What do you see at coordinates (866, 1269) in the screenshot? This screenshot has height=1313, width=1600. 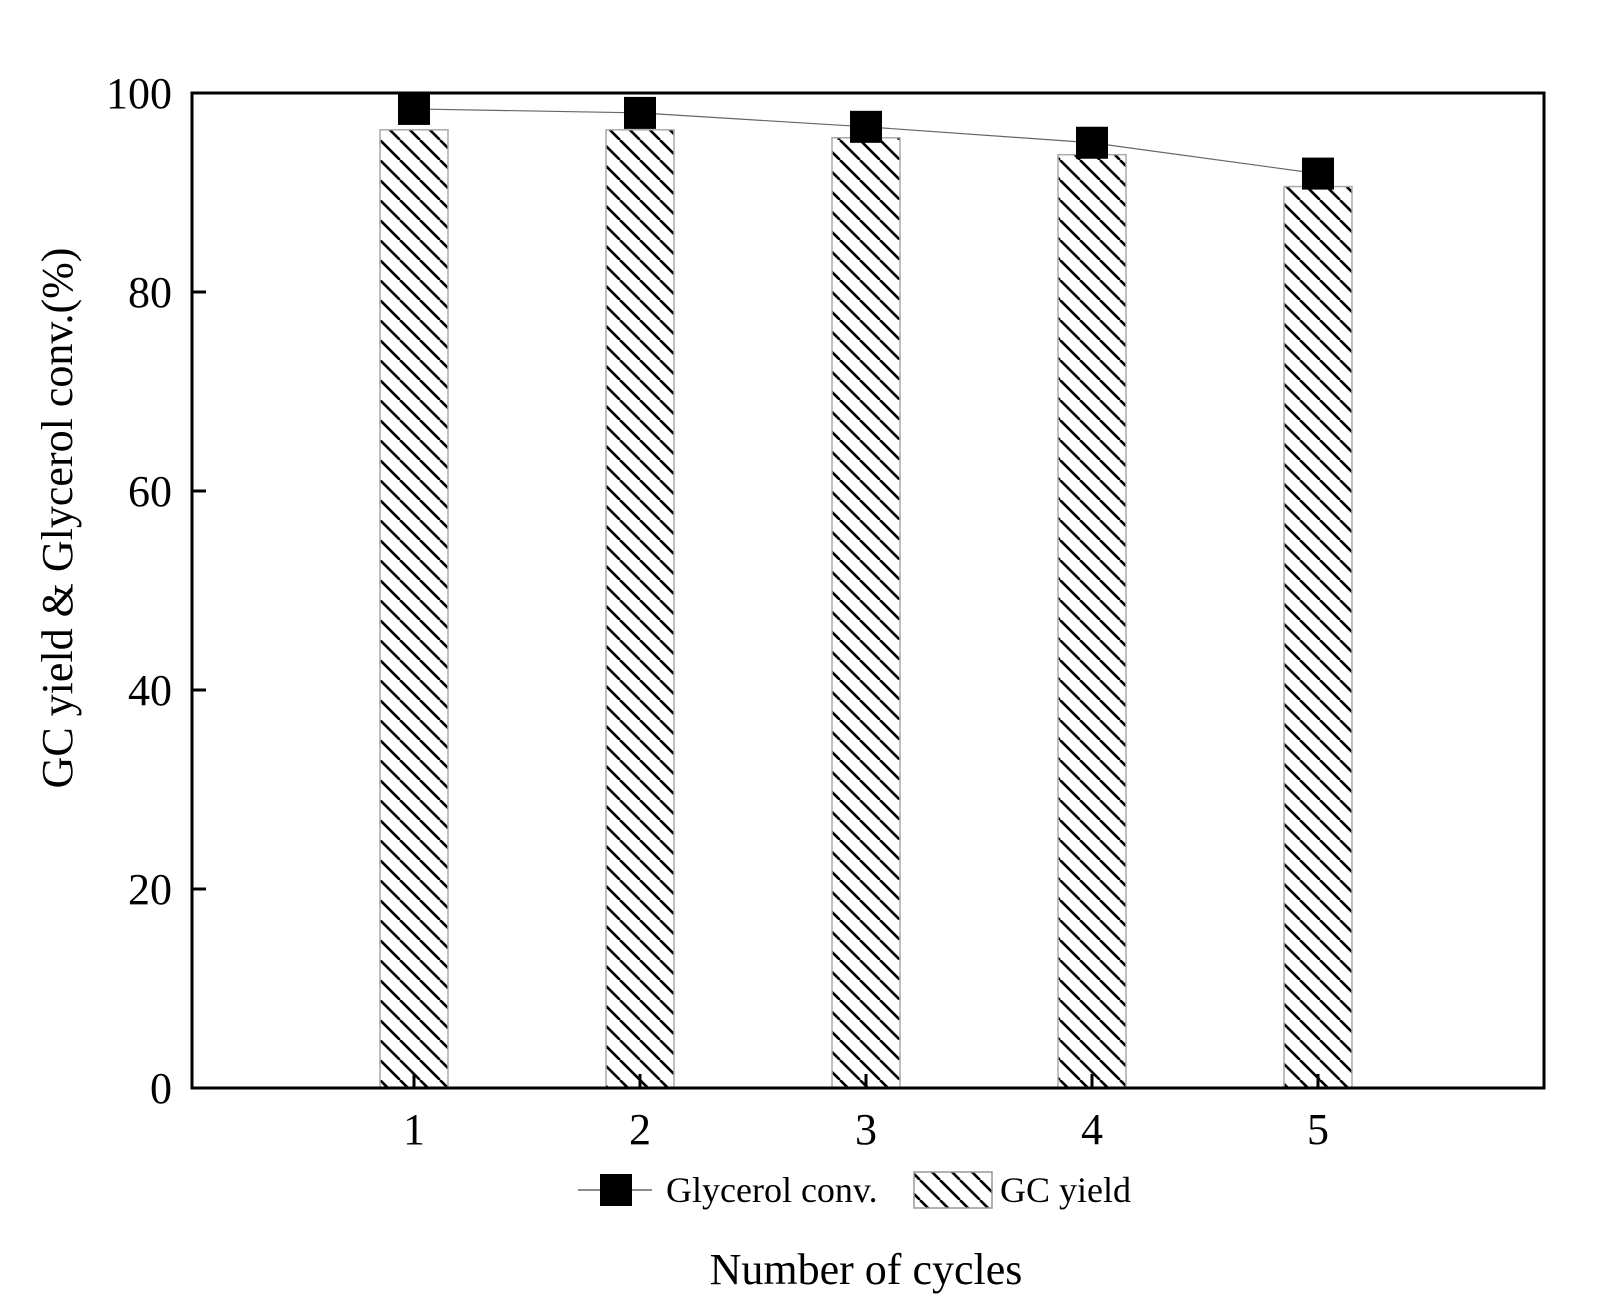 I see `x-axis-label: Number of cycles` at bounding box center [866, 1269].